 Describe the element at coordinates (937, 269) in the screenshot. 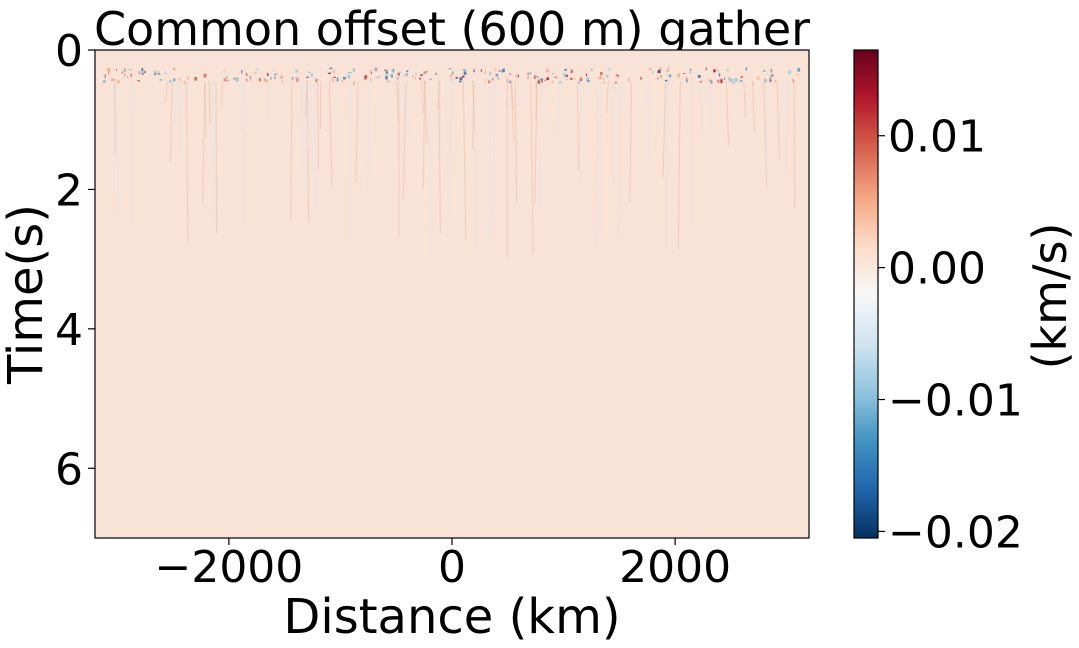

I see `colorbar-tick-label: 0.00` at that location.